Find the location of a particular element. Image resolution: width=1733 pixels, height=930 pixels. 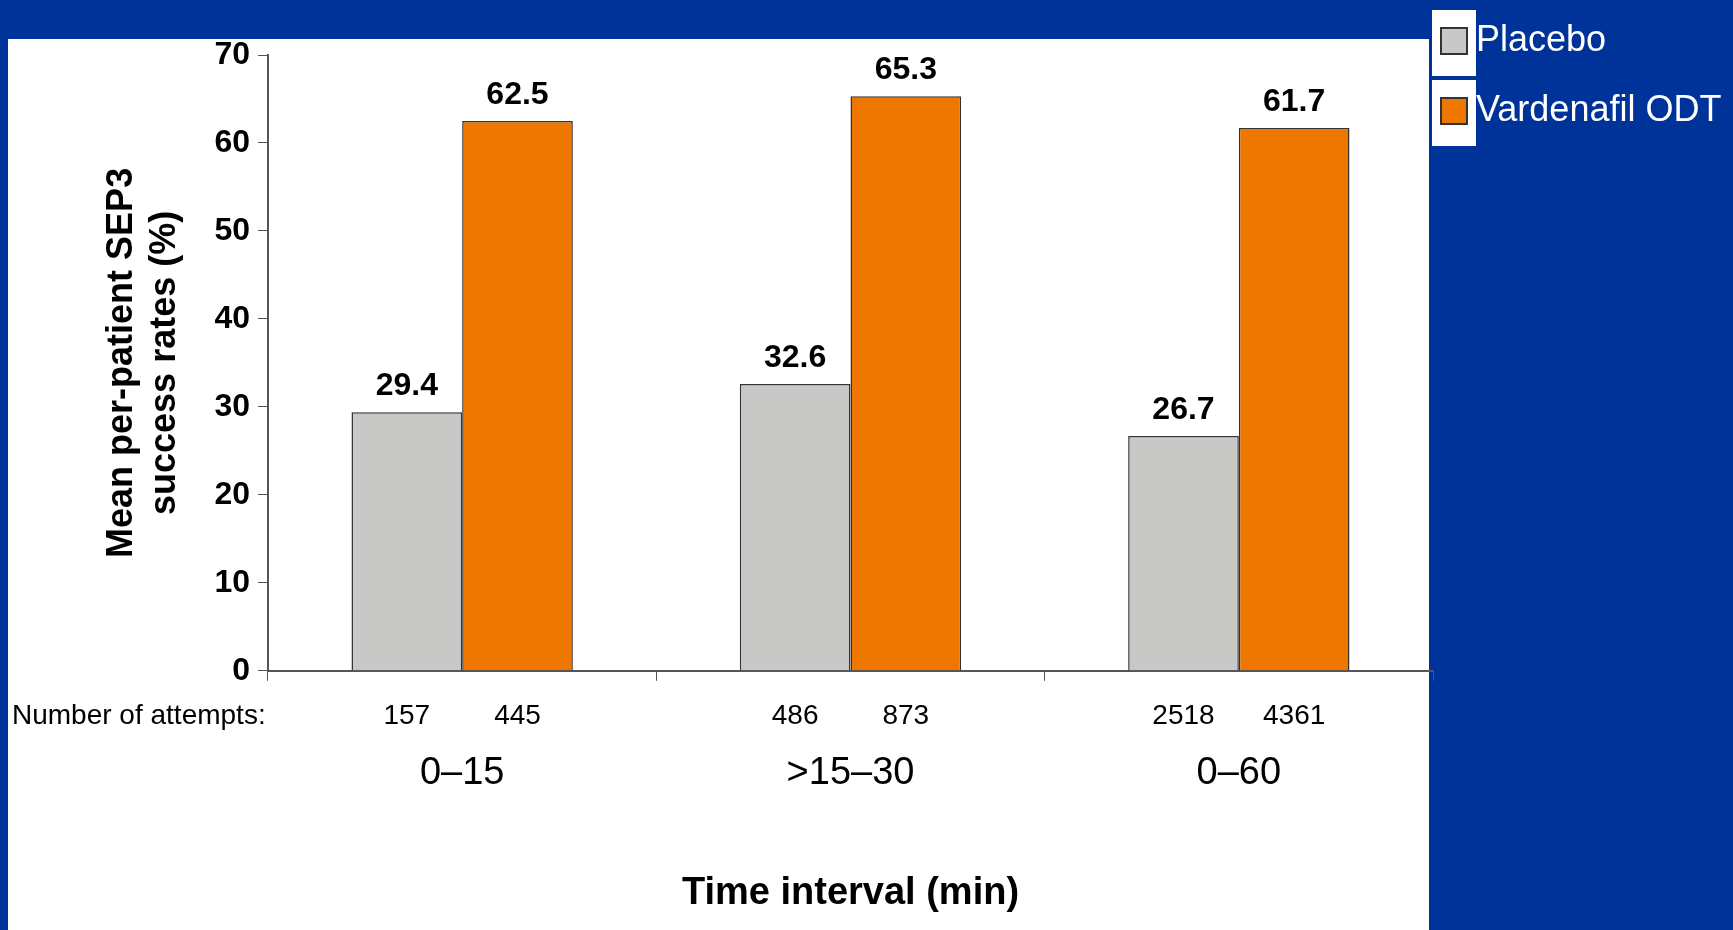

y-tick-label: 10 is located at coordinates (232, 580).